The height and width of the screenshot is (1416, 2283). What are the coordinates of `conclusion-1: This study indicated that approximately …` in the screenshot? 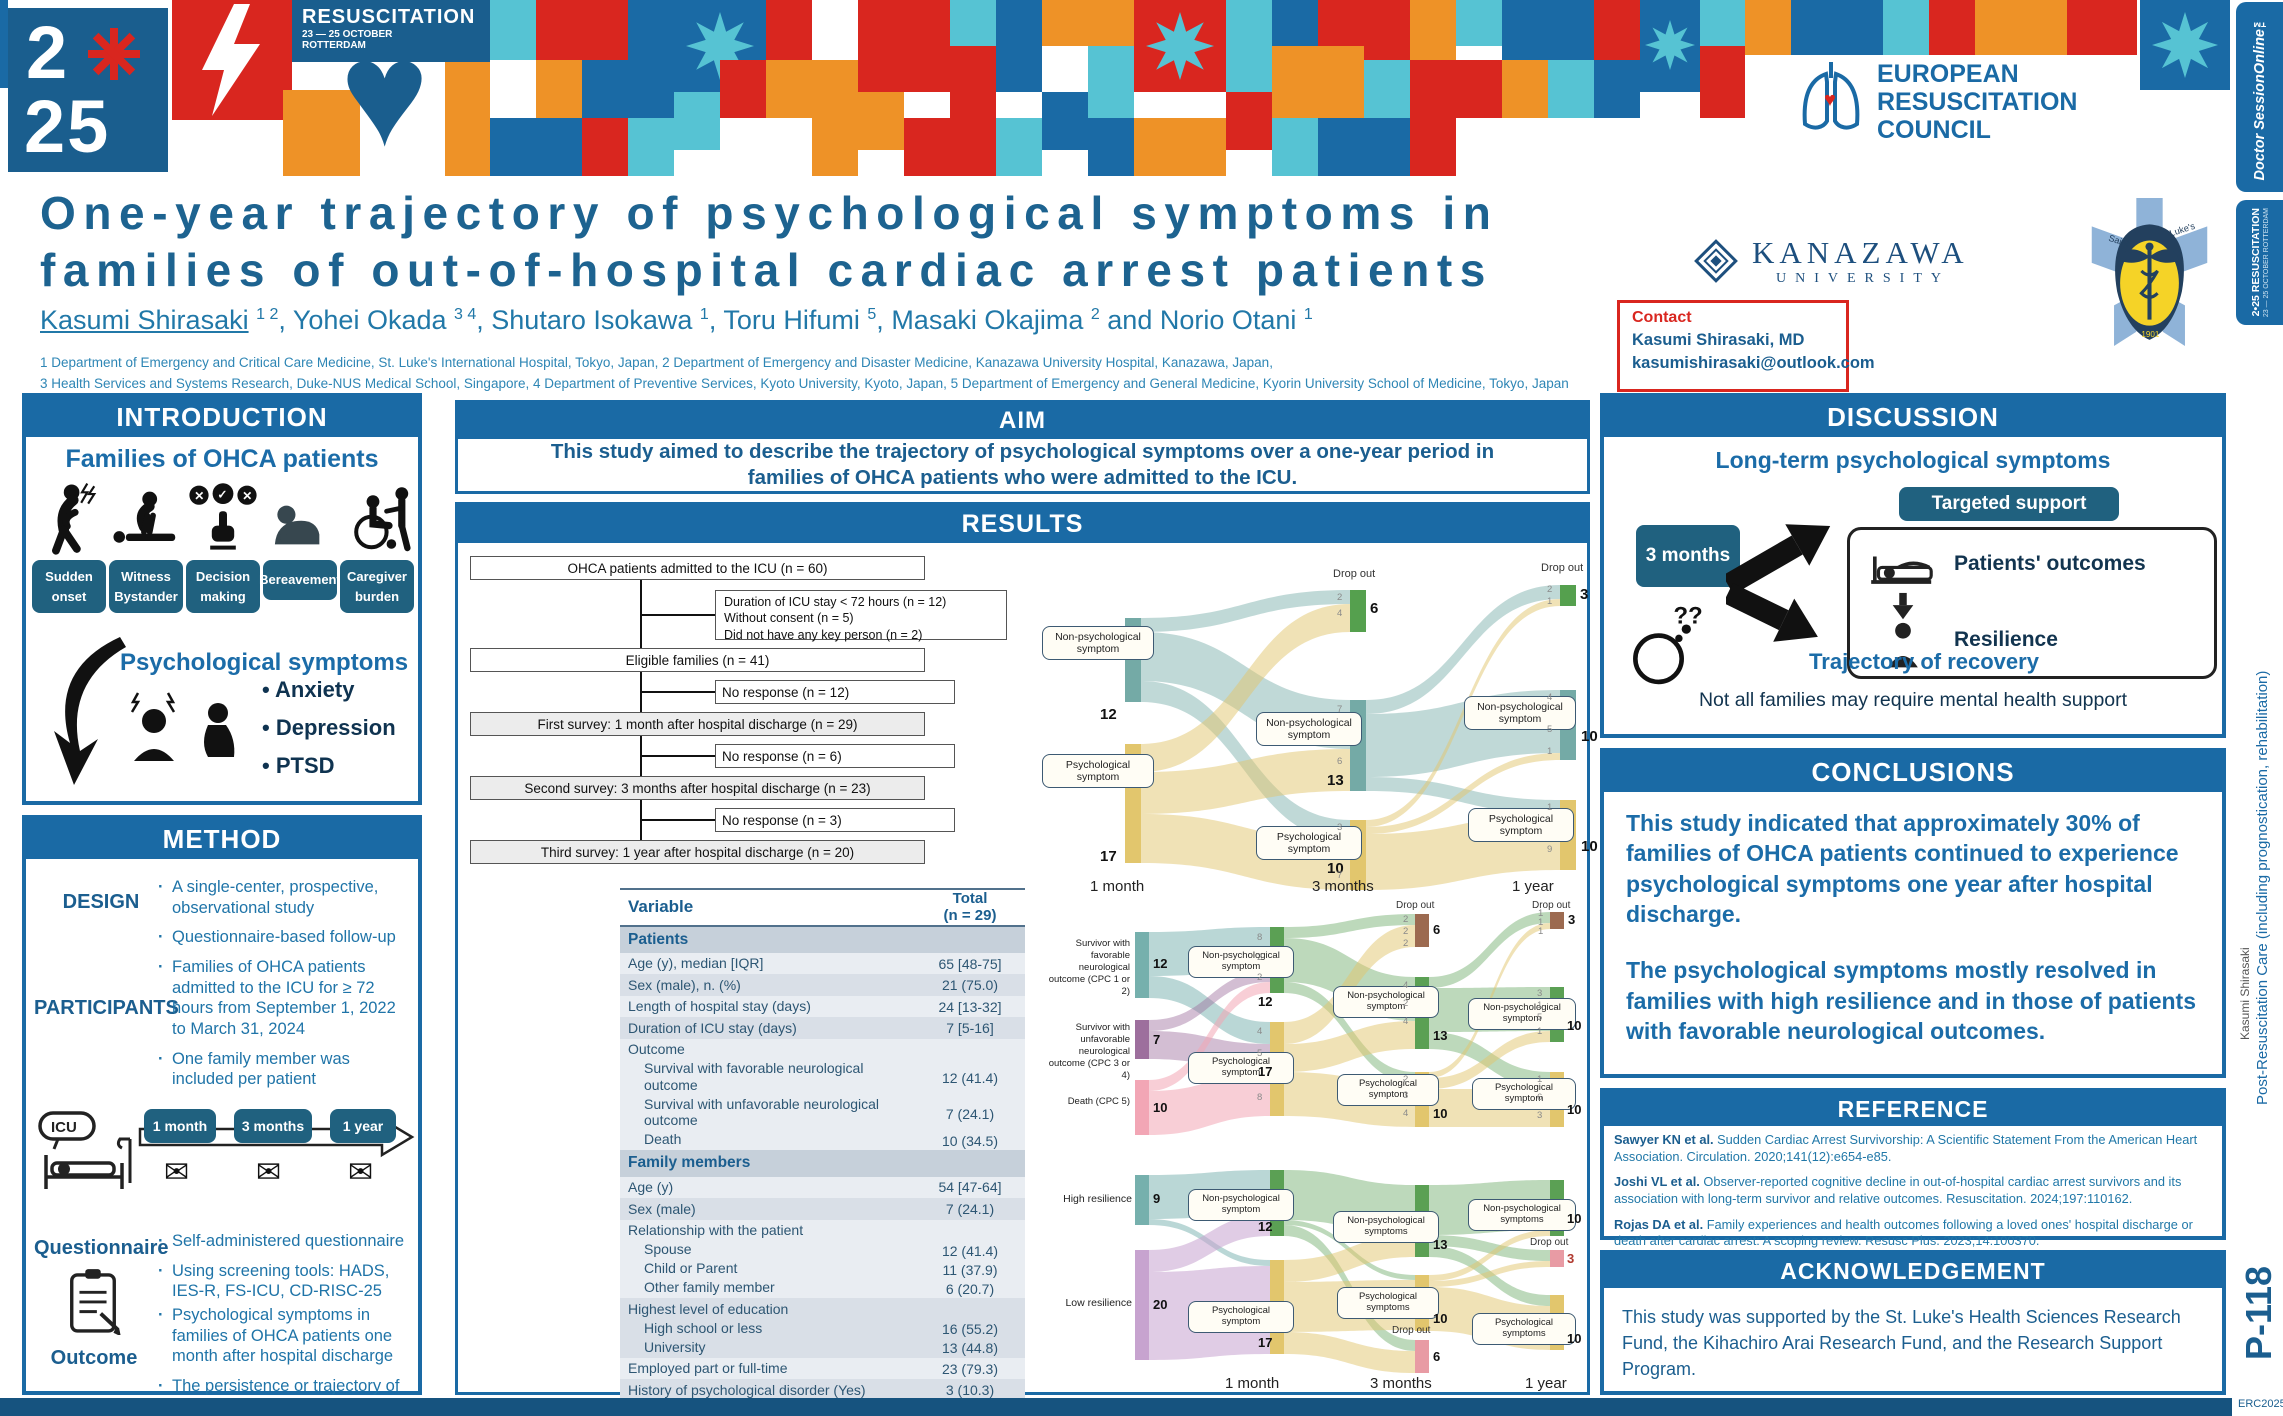 It's located at (1902, 869).